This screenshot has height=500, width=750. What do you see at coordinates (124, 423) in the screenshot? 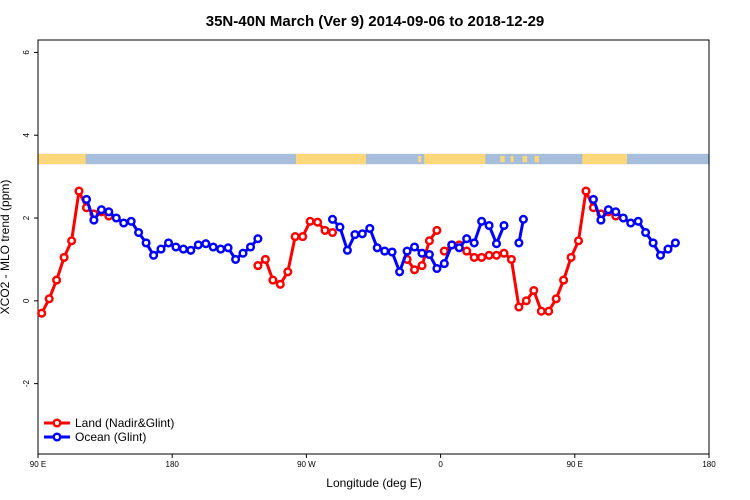
I see `legend-label: Land (Nadir&Glint)` at bounding box center [124, 423].